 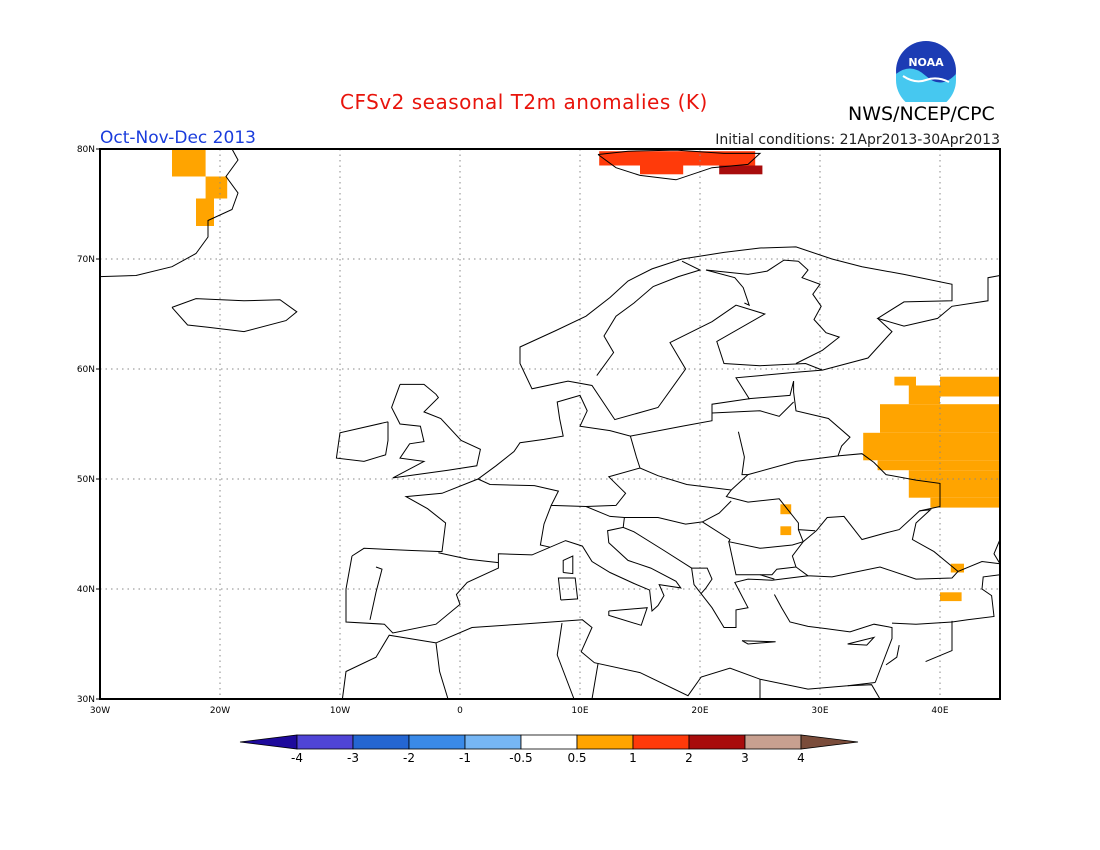 What do you see at coordinates (689, 758) in the screenshot?
I see `colorbar-label: 2` at bounding box center [689, 758].